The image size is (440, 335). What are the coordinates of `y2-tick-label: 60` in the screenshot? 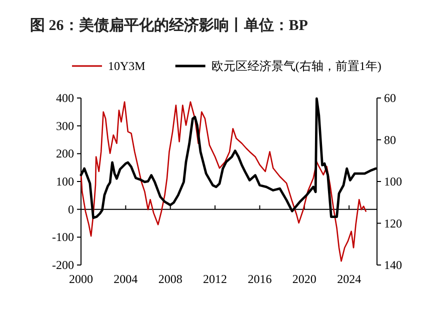 It's located at (390, 98).